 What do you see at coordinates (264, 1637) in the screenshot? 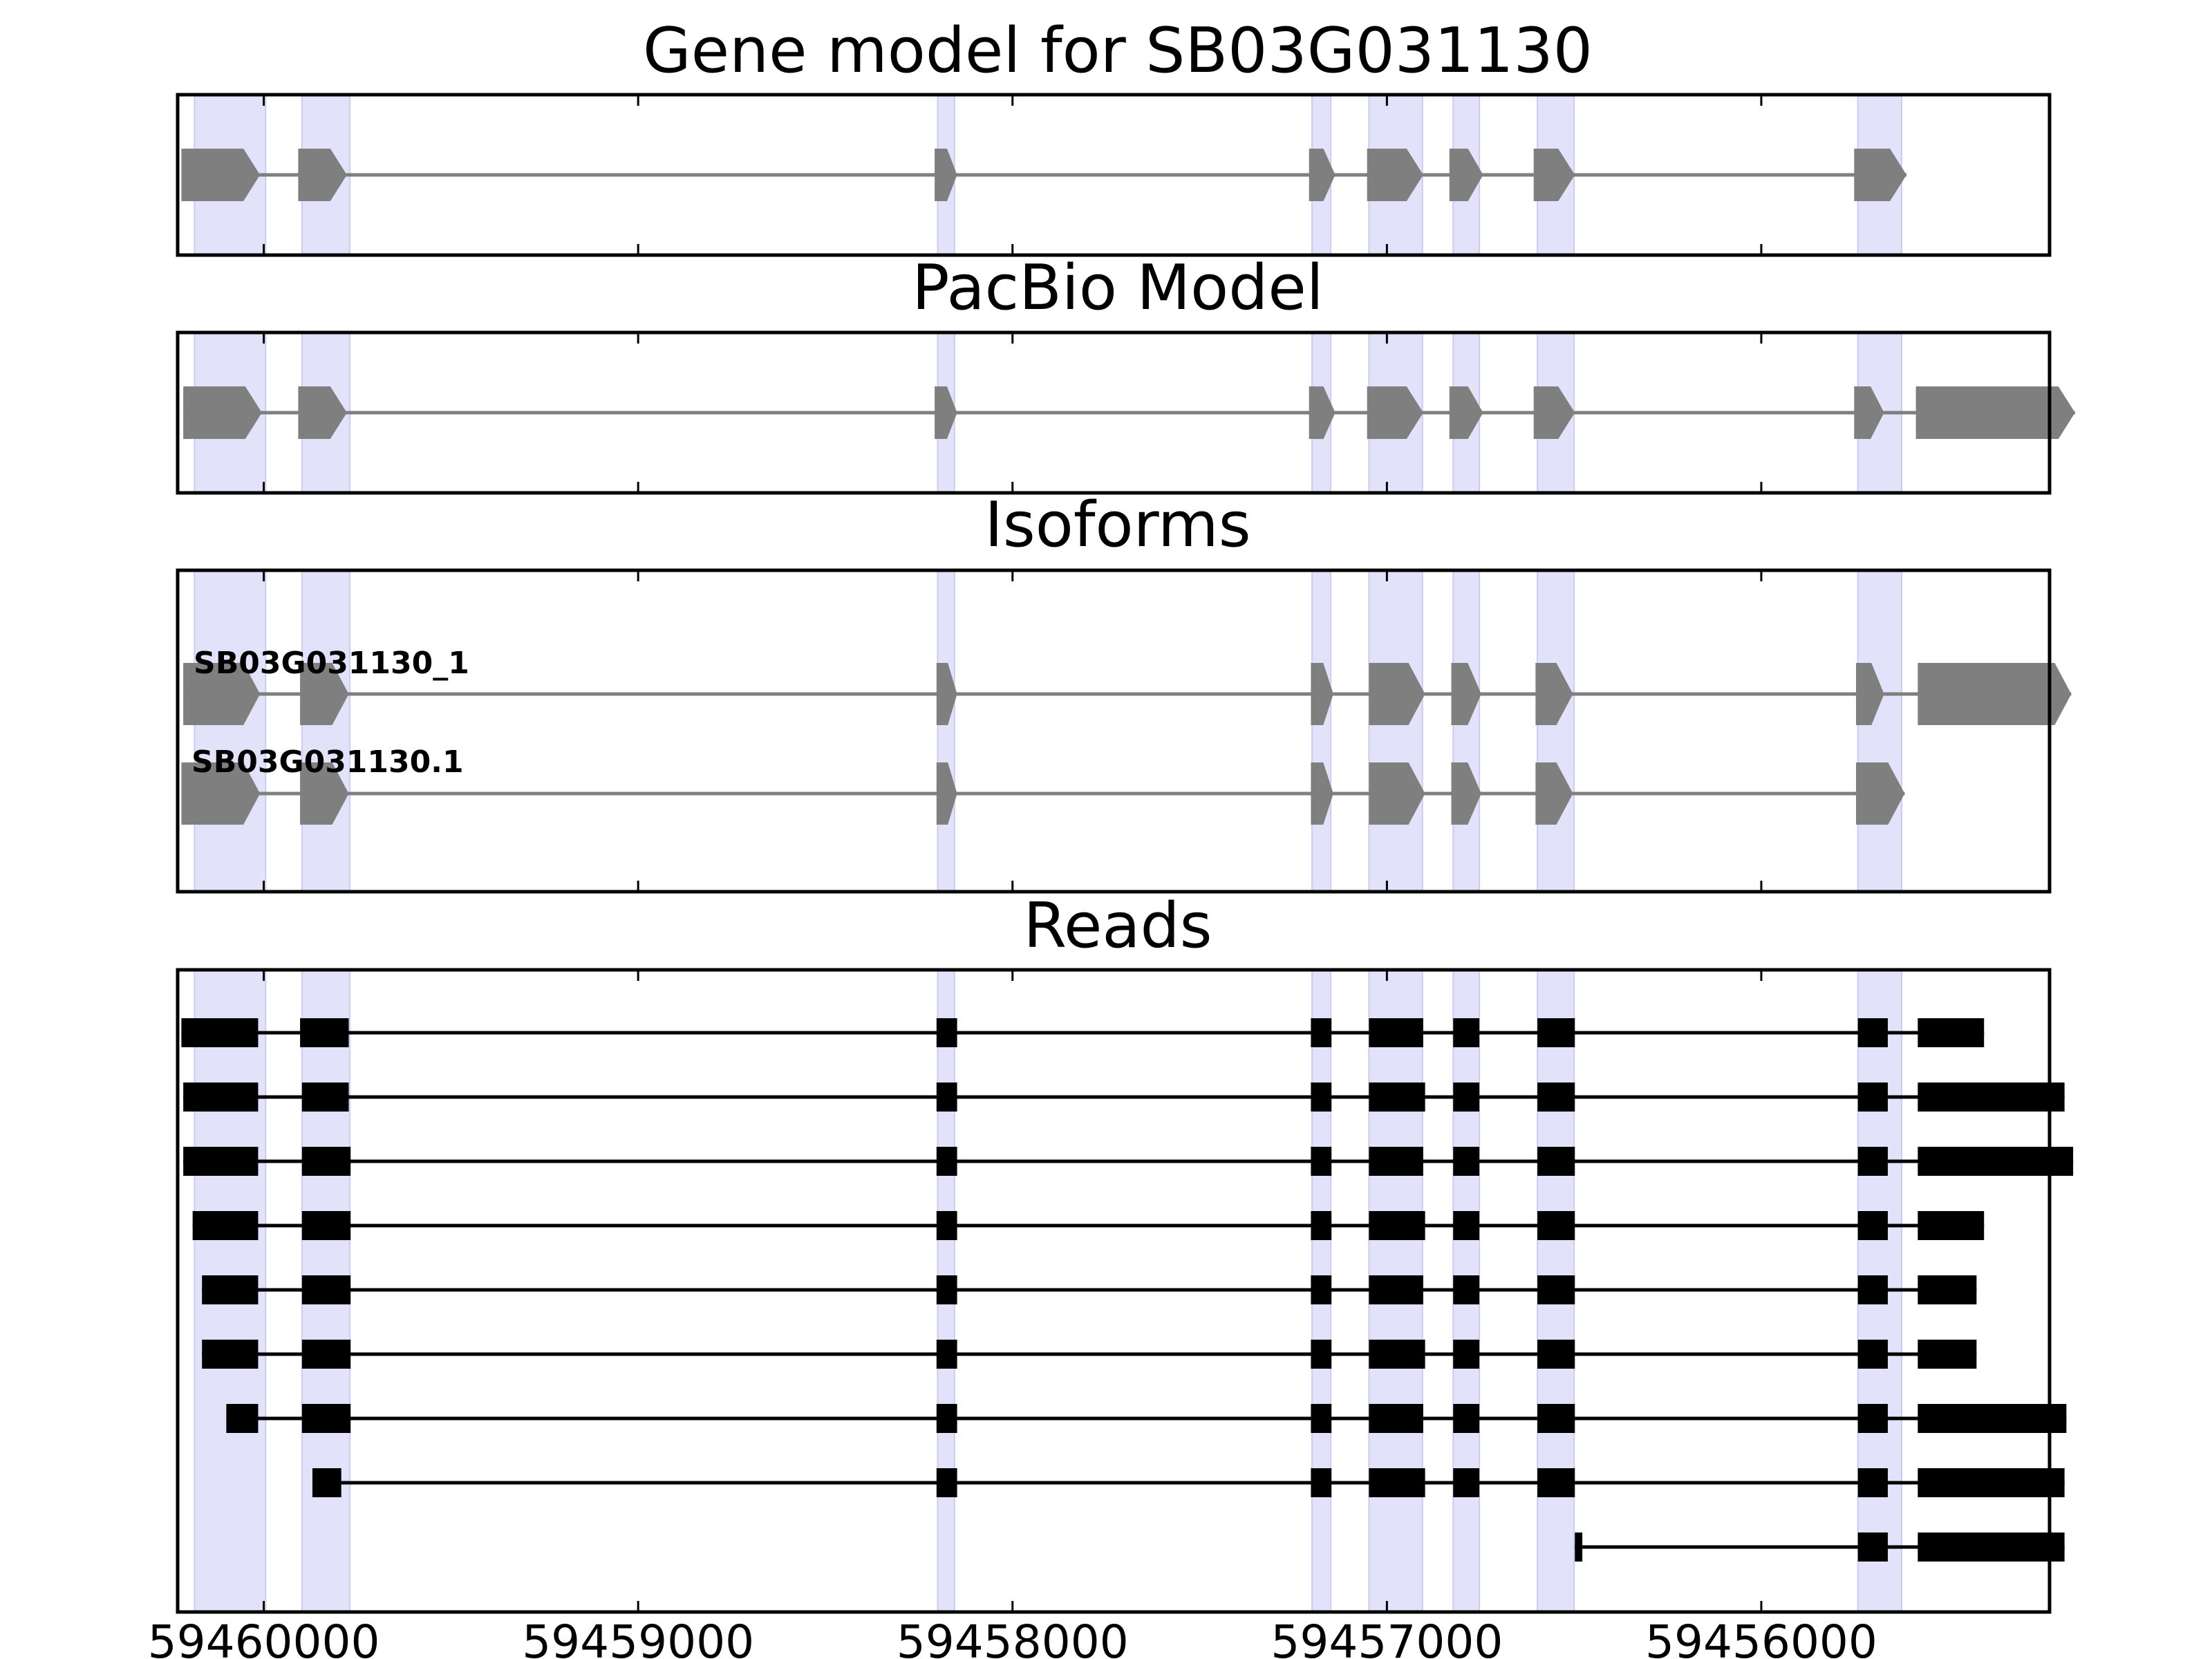
I see `x-tick-label: 59460000` at bounding box center [264, 1637].